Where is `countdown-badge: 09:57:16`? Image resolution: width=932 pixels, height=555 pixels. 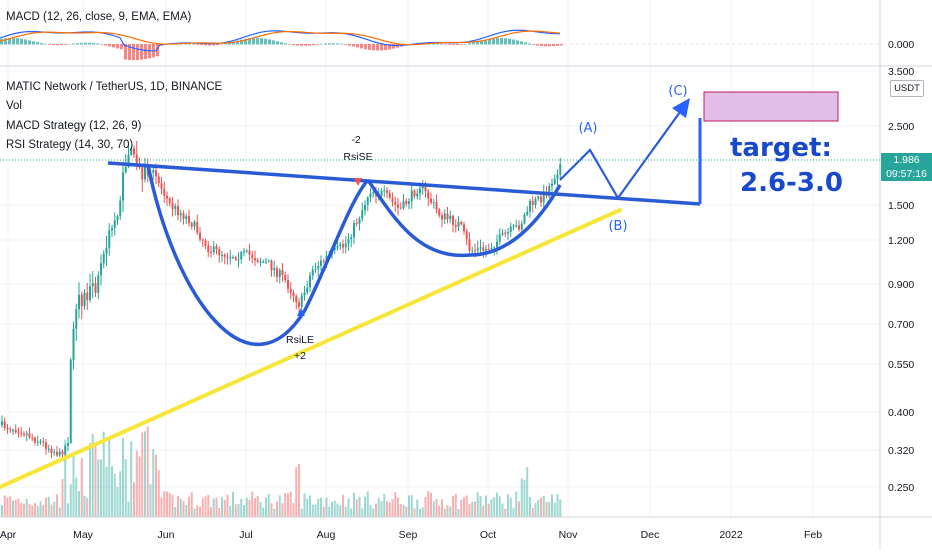
countdown-badge: 09:57:16 is located at coordinates (906, 174).